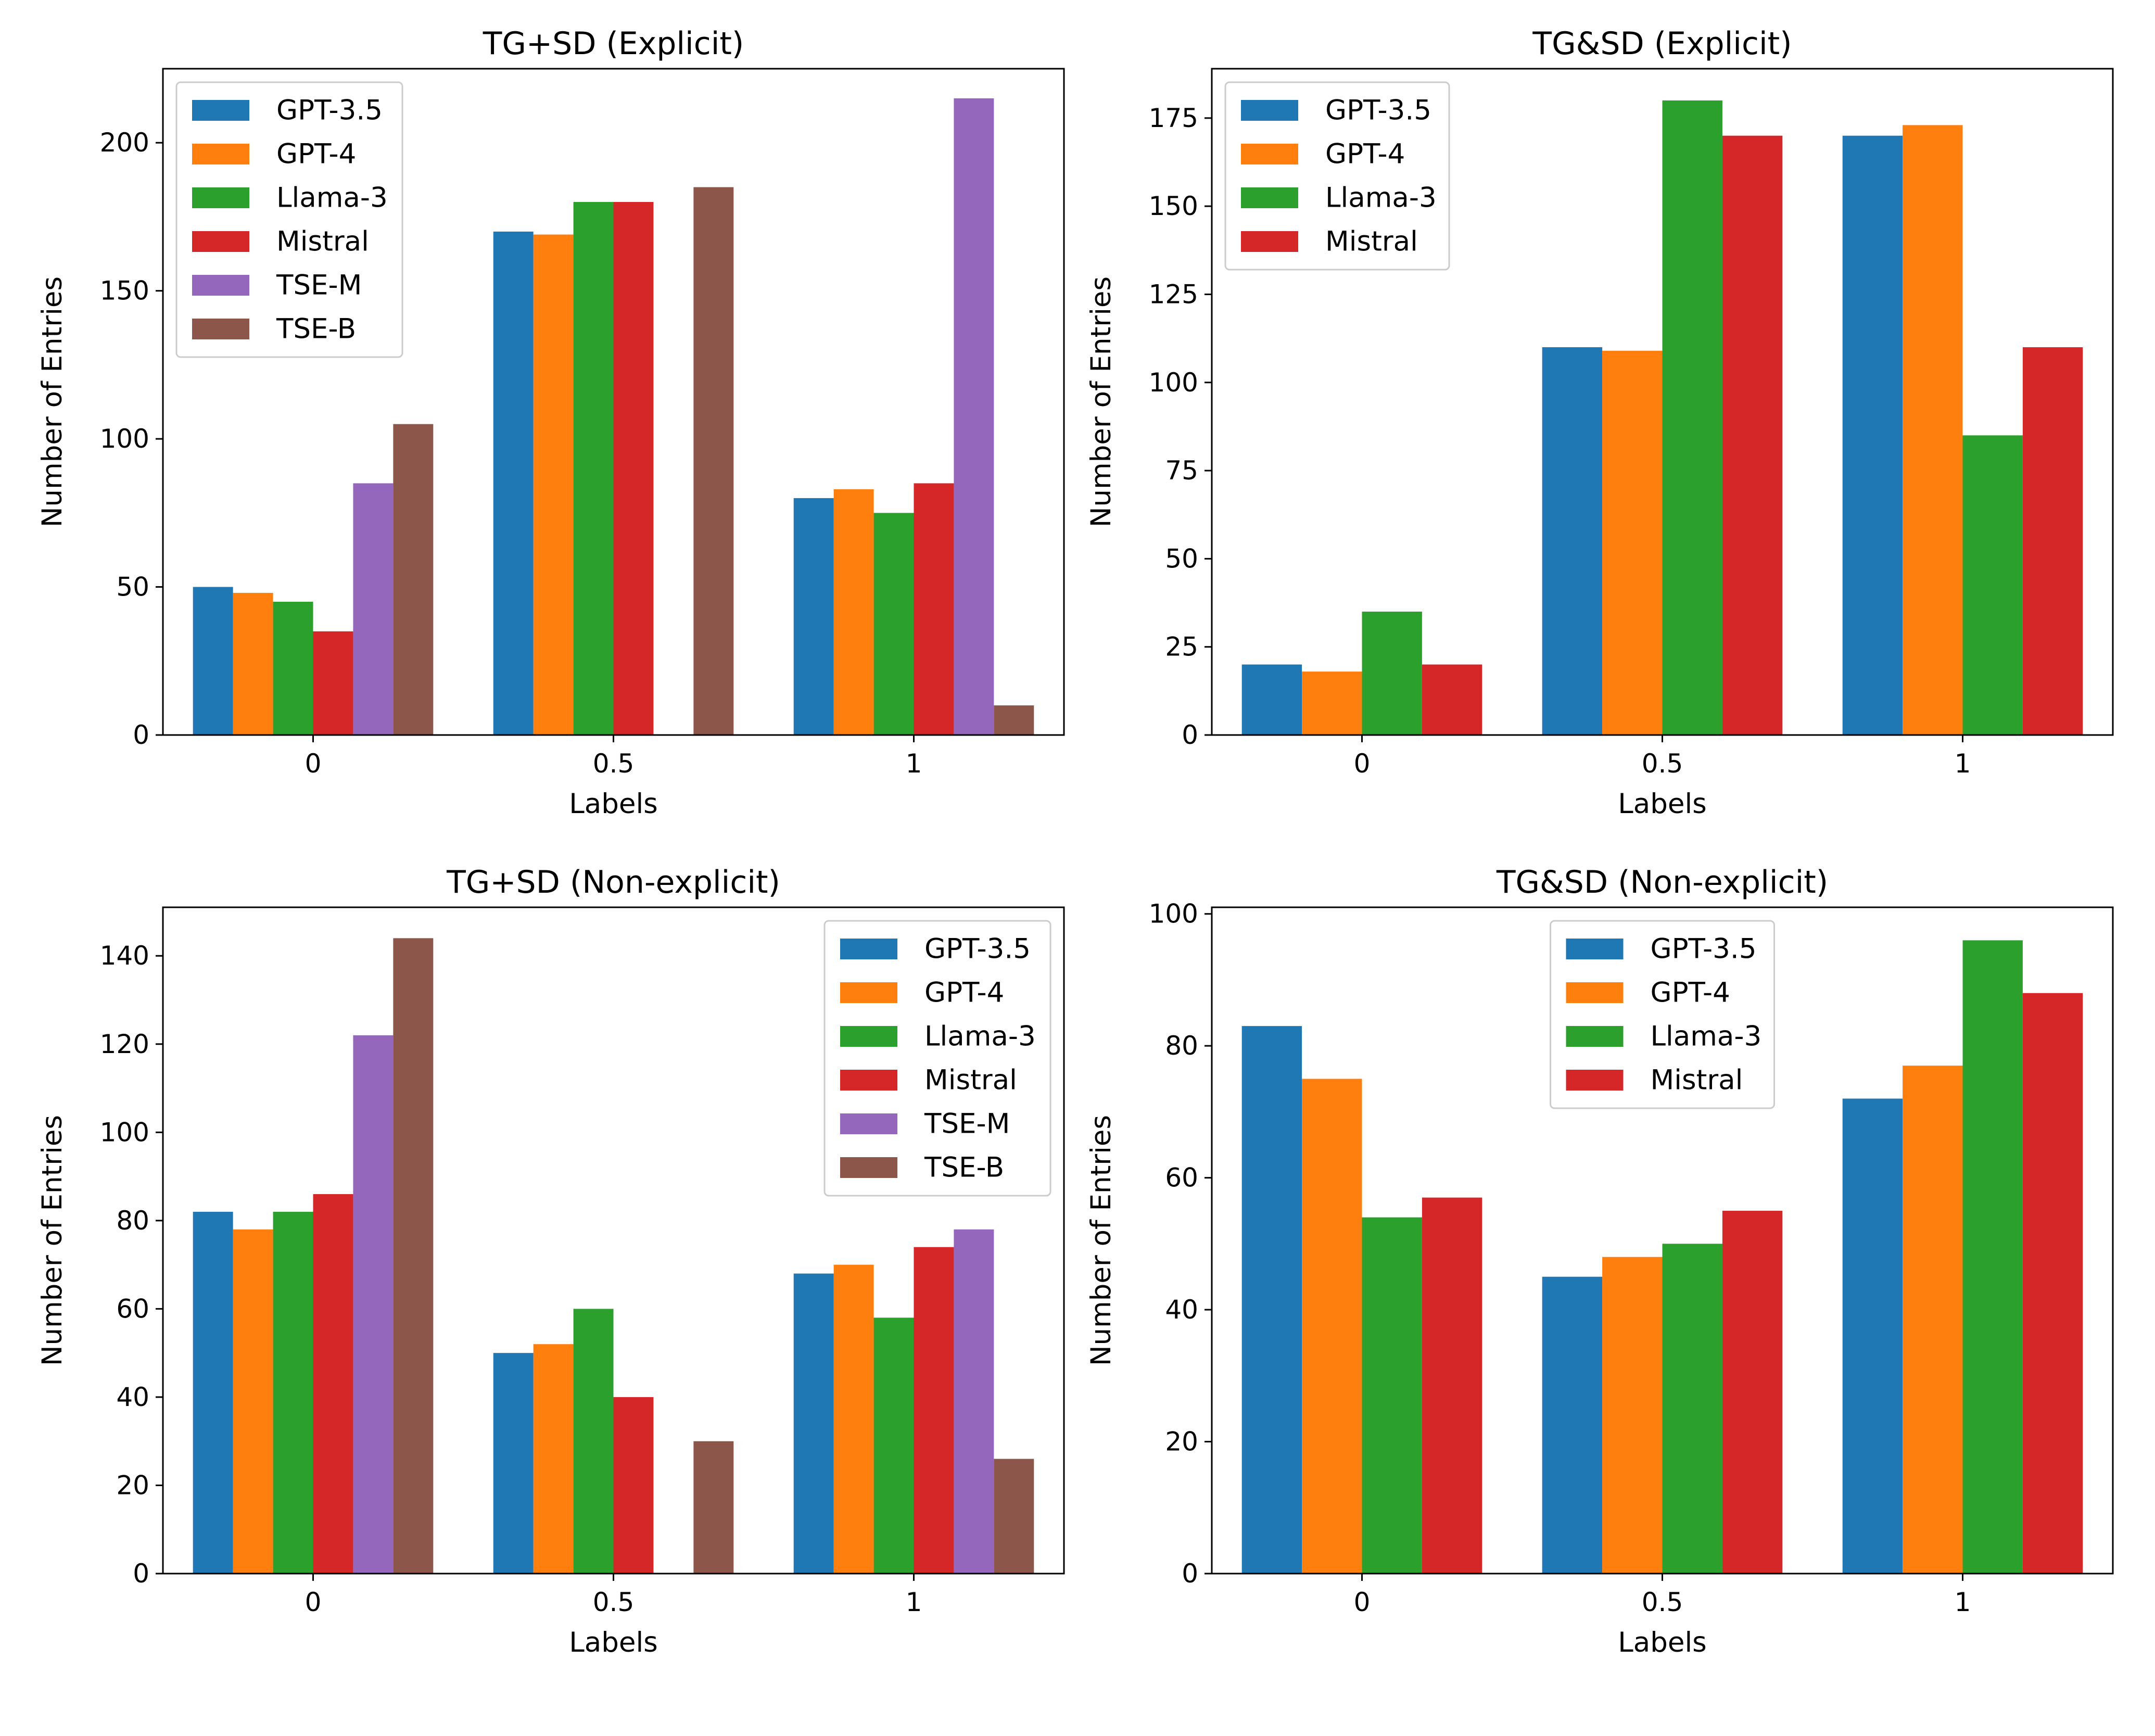  What do you see at coordinates (1181, 1310) in the screenshot?
I see `y-tick-label: 40` at bounding box center [1181, 1310].